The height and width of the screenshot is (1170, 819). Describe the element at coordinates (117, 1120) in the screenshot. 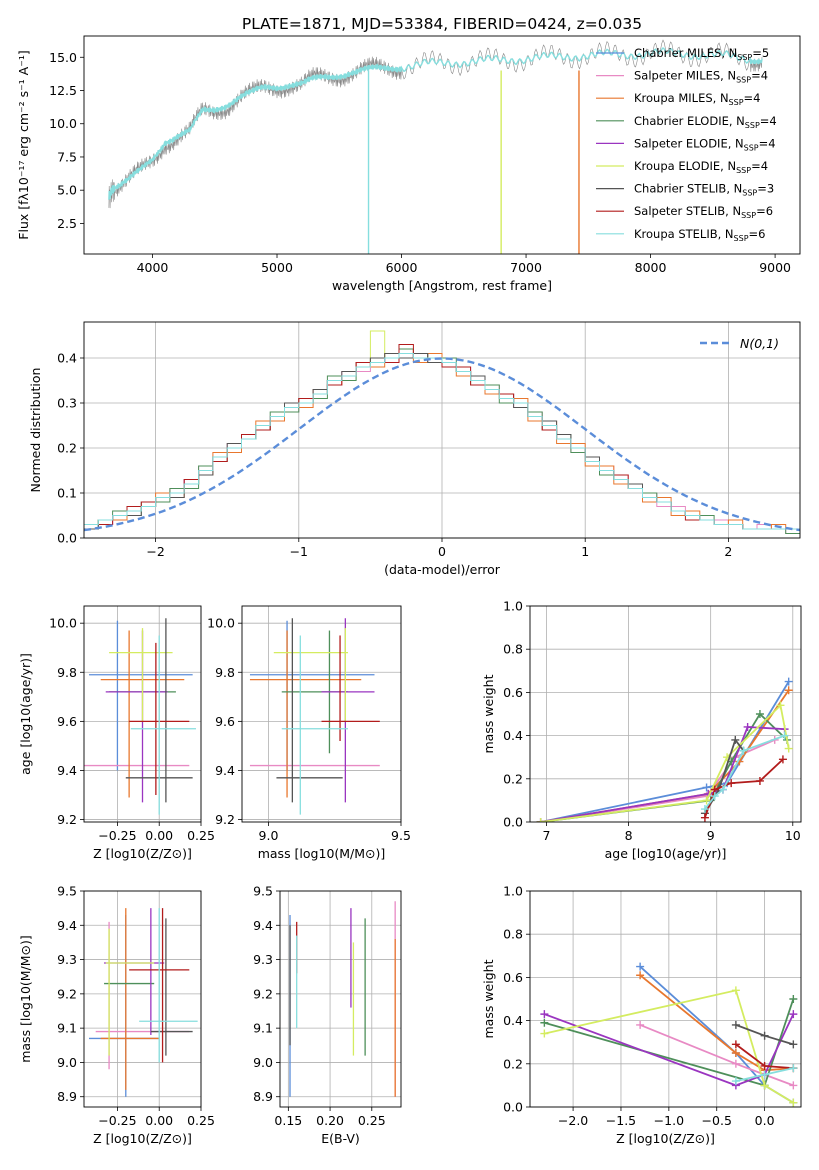

I see `x-tick-label: −0.25` at that location.